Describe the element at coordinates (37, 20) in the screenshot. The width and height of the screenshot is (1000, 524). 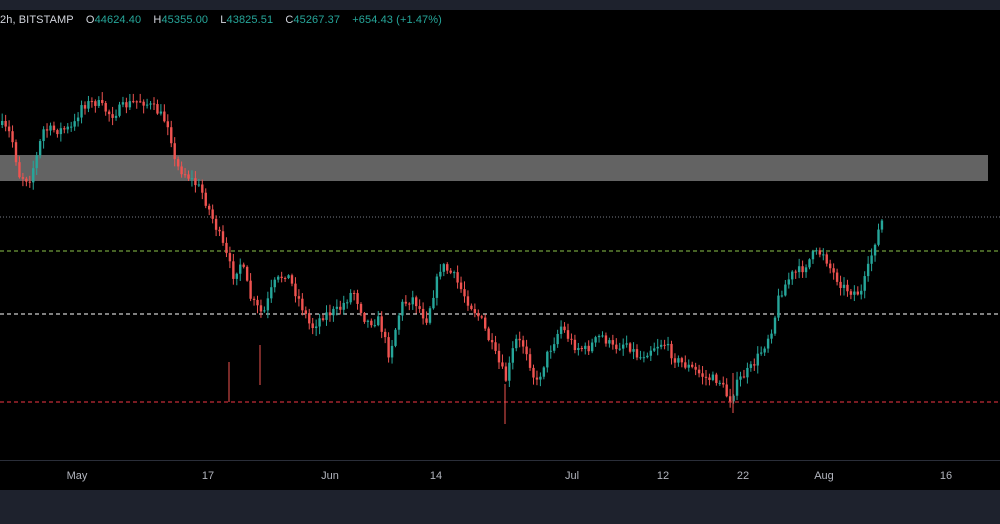
I see `legend-symbol: 2h, BITSTAMP` at that location.